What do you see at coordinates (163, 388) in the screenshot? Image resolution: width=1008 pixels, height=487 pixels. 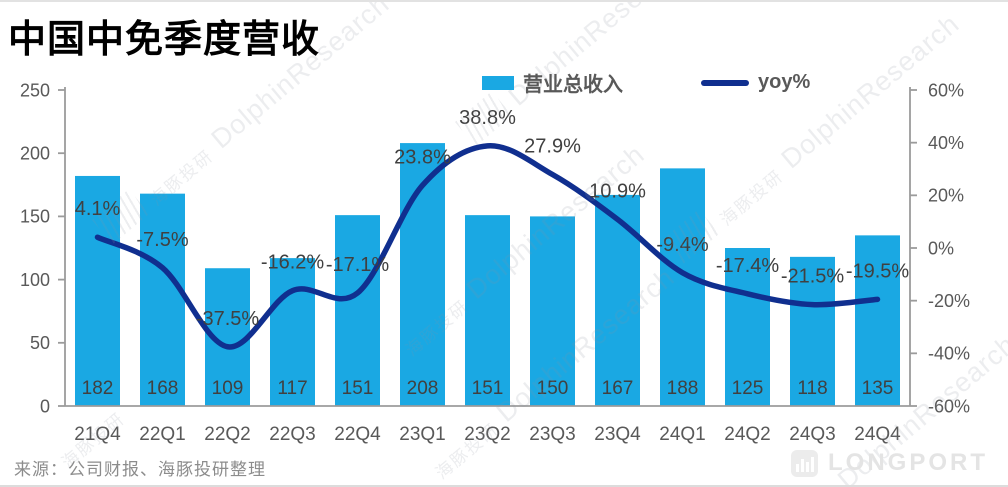 I see `bar-value-label: 168` at bounding box center [163, 388].